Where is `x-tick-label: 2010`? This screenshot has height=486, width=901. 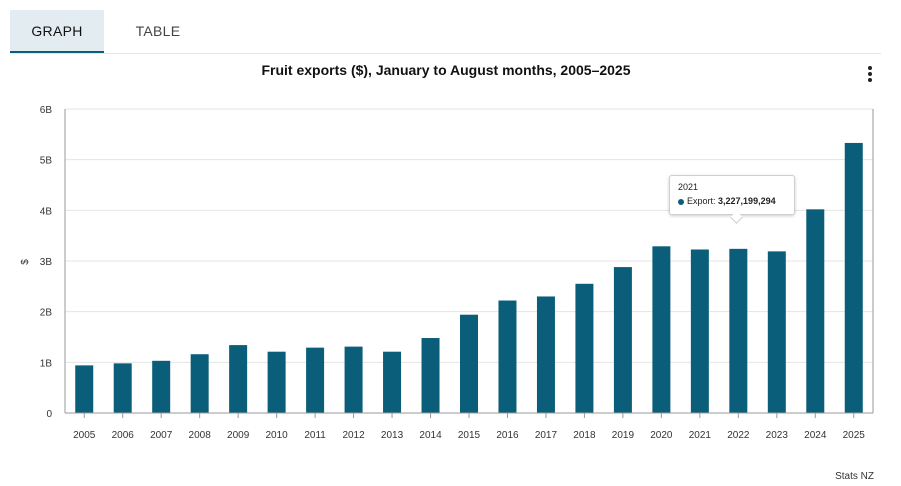 x-tick-label: 2010 is located at coordinates (276, 435).